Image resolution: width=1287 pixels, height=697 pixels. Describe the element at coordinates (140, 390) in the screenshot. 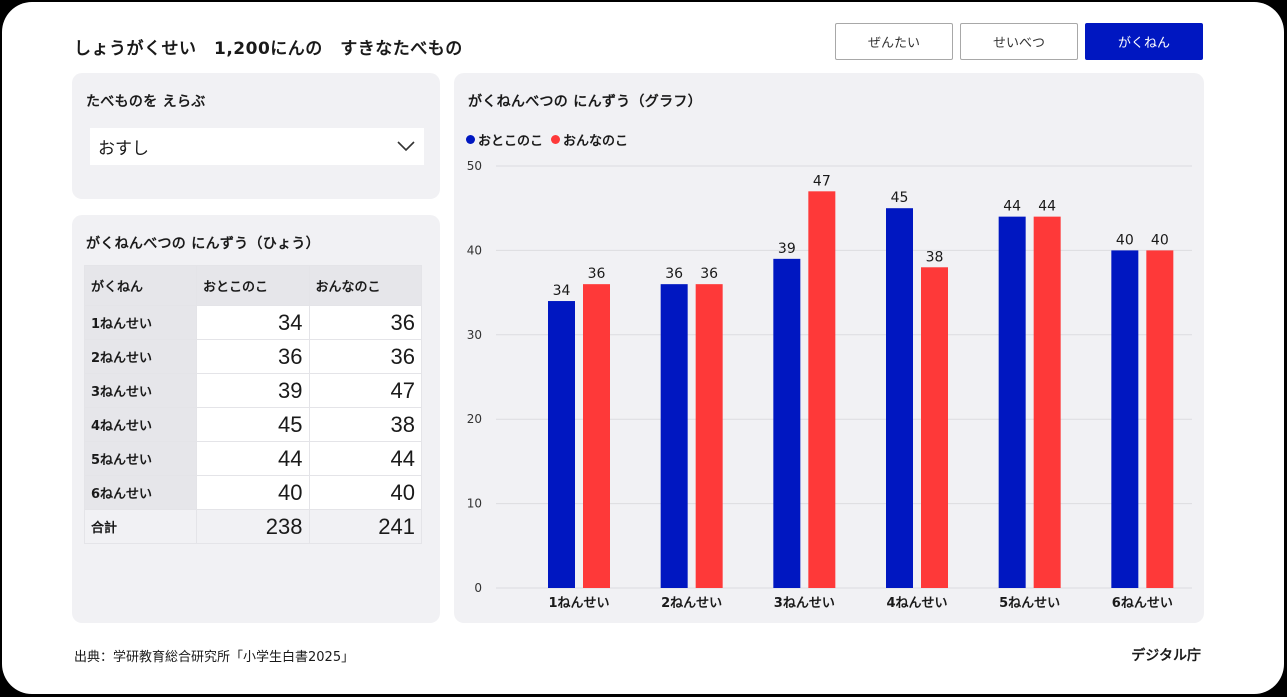

I see `row-label: 3ねんせい` at that location.